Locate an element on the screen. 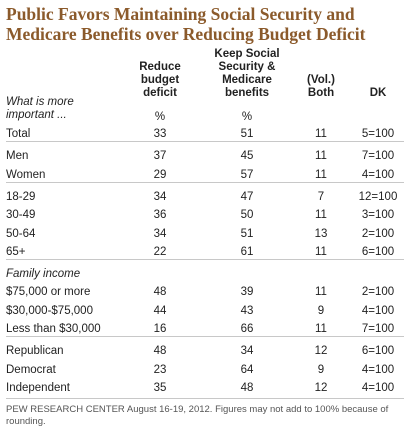 The height and width of the screenshot is (434, 410). row-label: Men is located at coordinates (17, 156).